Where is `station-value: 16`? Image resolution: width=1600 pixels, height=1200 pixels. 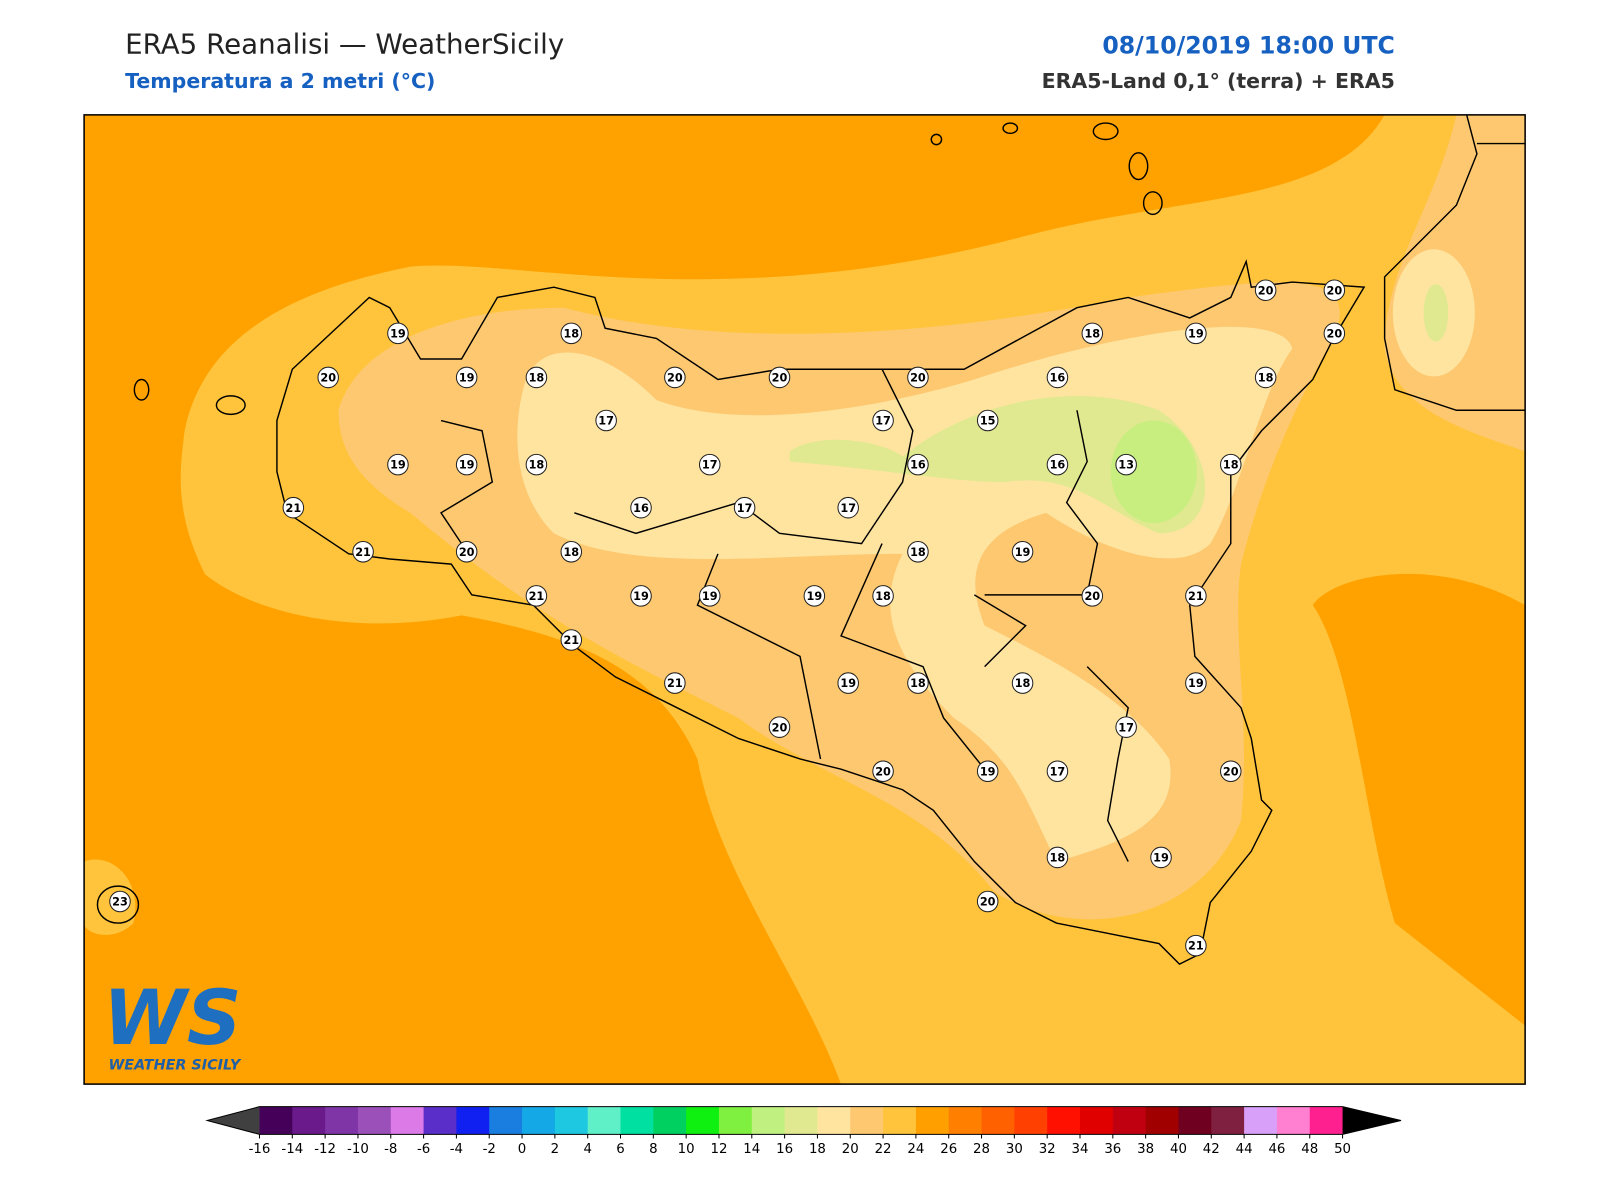
station-value: 16 is located at coordinates (918, 465).